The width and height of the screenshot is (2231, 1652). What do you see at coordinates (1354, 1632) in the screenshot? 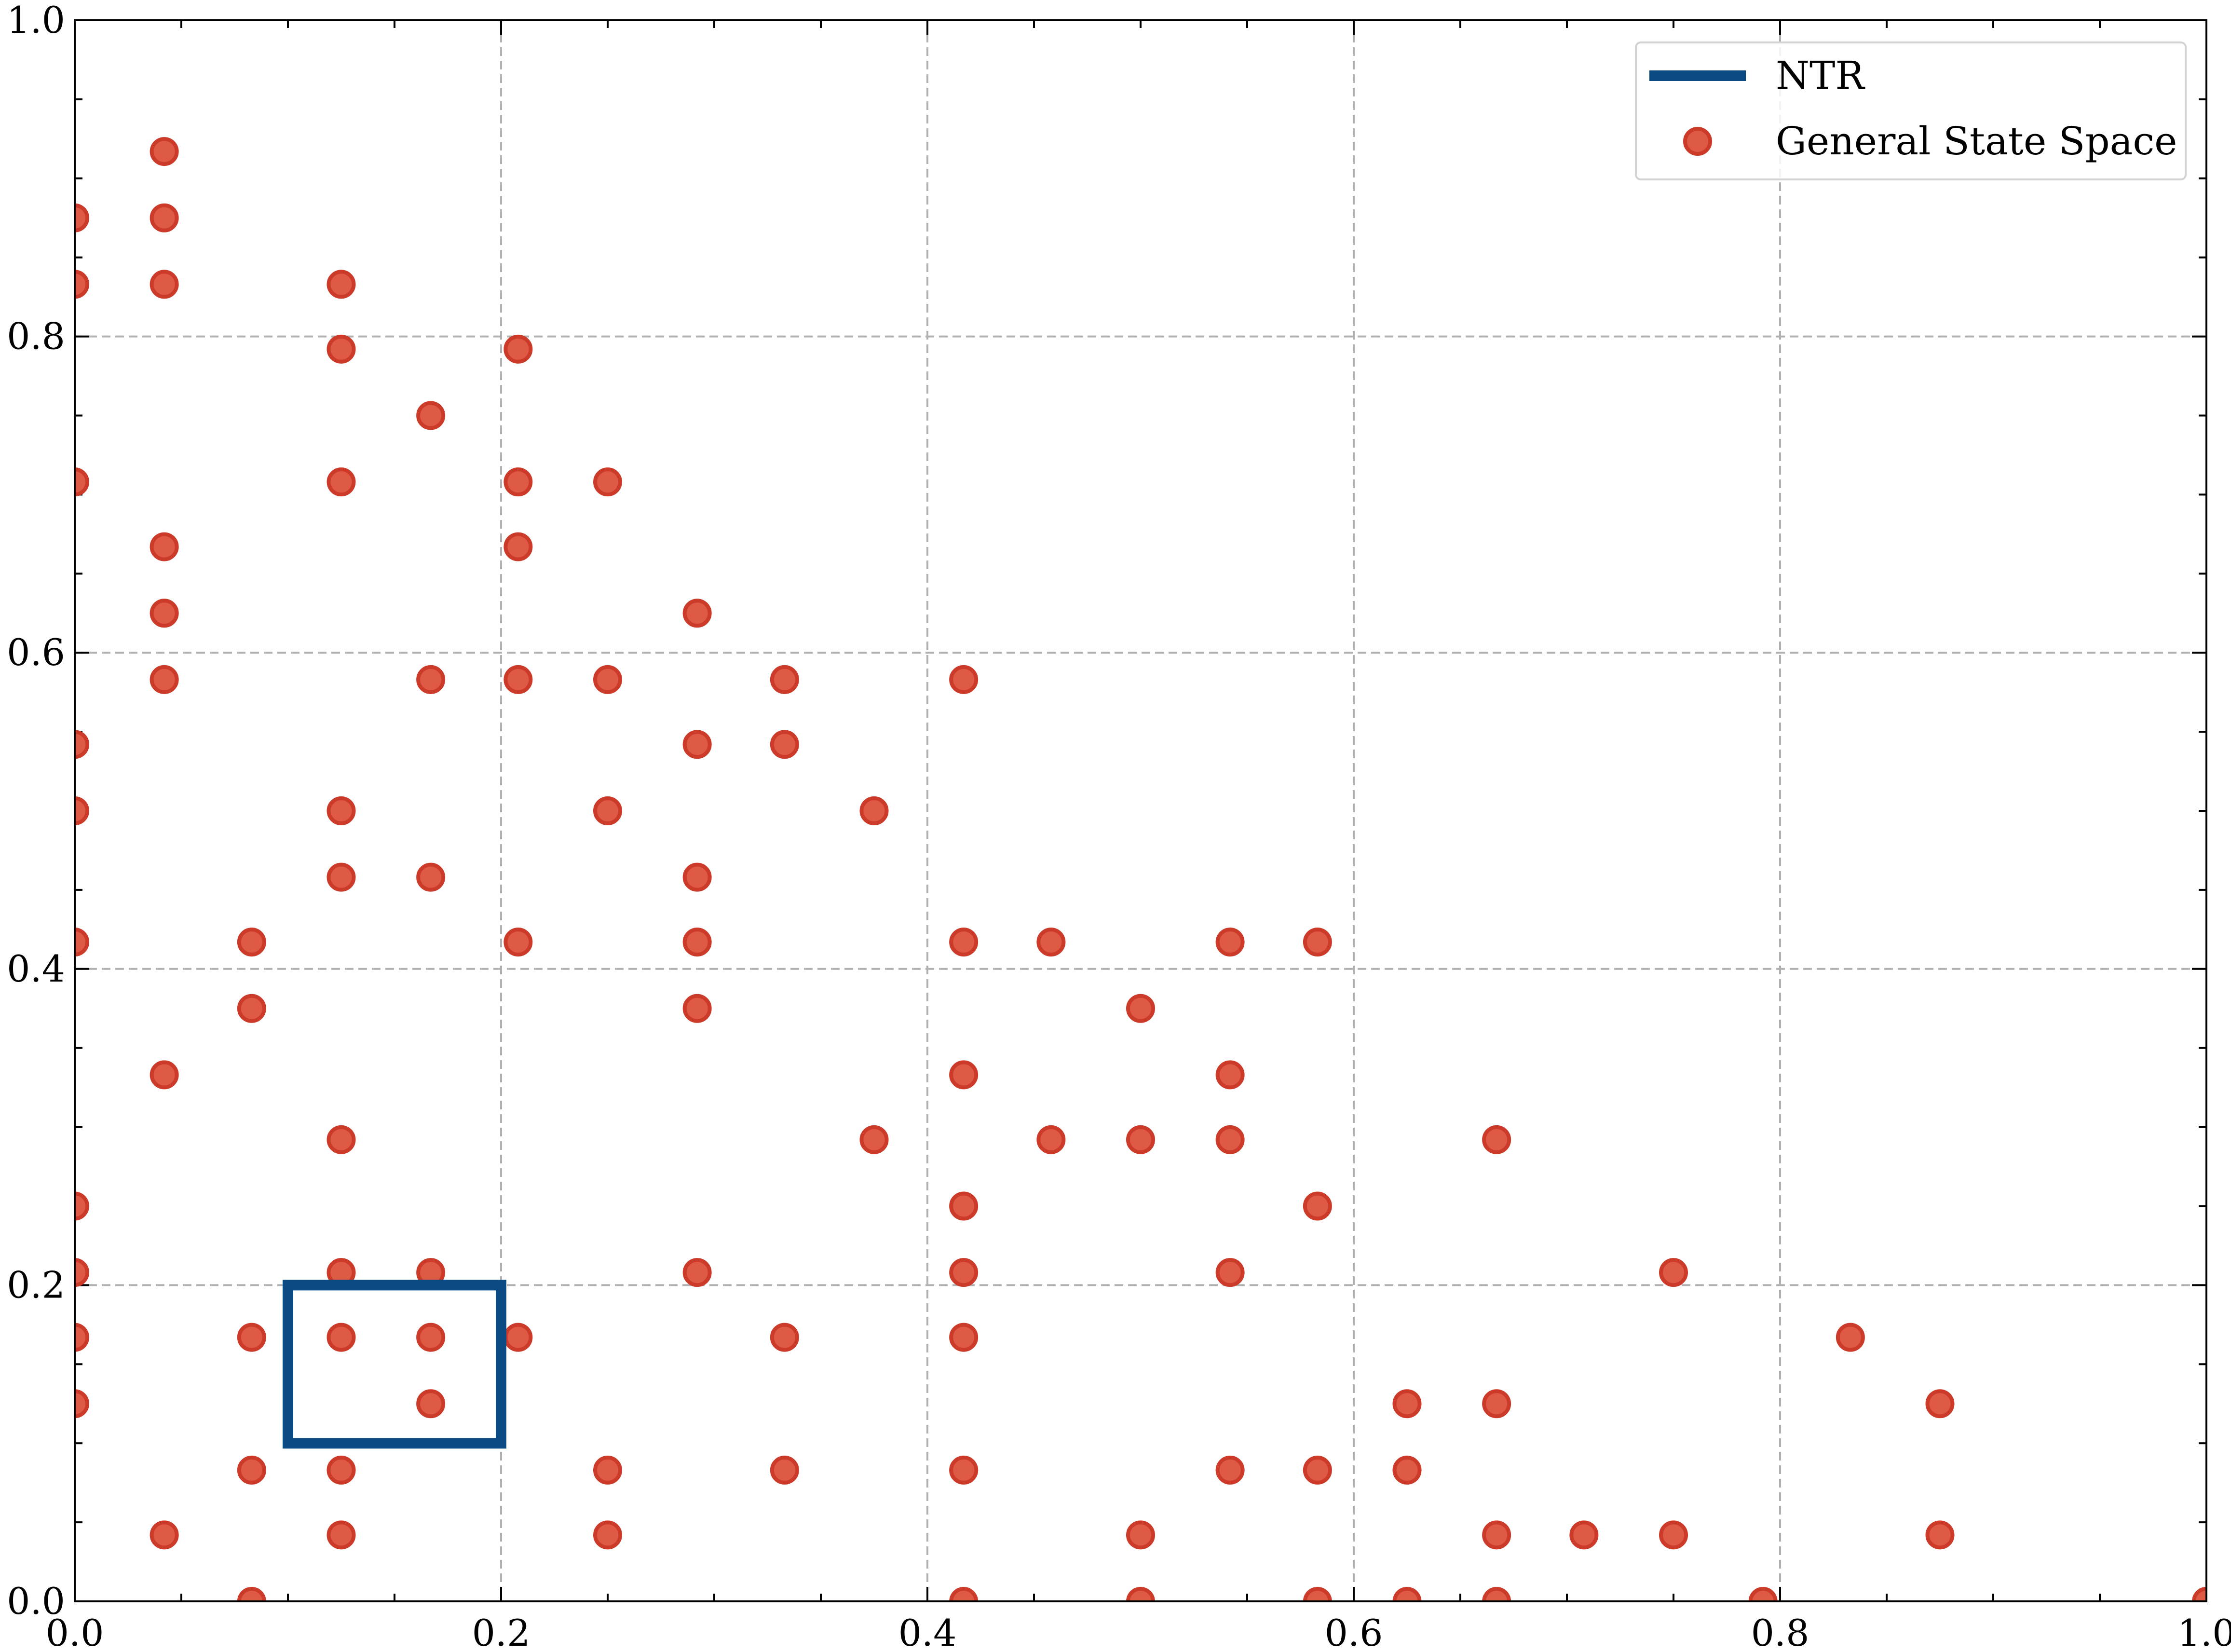
I see `x-tick-label-3: 0.6` at bounding box center [1354, 1632].